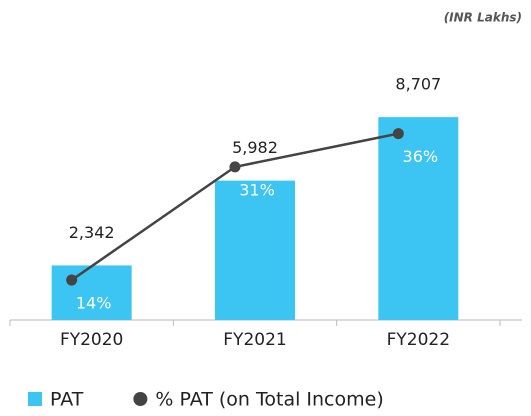  What do you see at coordinates (418, 340) in the screenshot?
I see `x-tick-label: FY2022` at bounding box center [418, 340].